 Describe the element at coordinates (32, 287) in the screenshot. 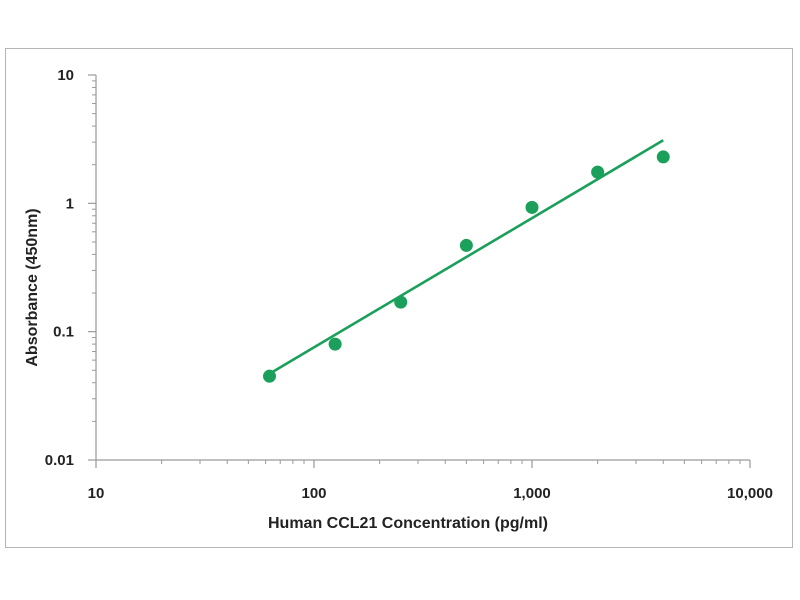

I see `y-axis-title: Absorbance (450nm)` at that location.